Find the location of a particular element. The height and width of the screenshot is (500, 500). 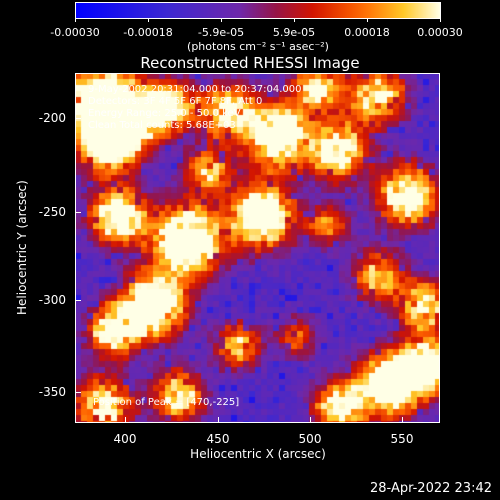

y-tick-label: -250 is located at coordinates (52, 212).